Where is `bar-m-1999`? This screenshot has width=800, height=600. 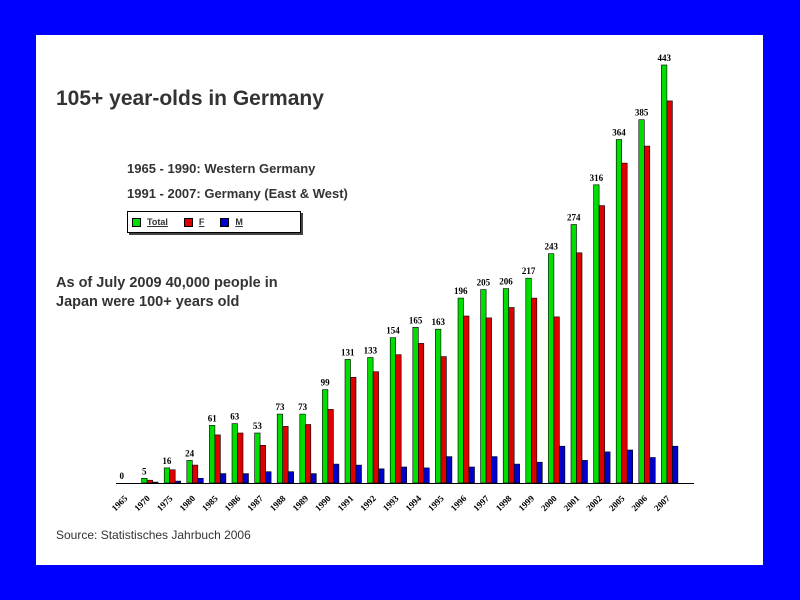 bar-m-1999 is located at coordinates (539, 472).